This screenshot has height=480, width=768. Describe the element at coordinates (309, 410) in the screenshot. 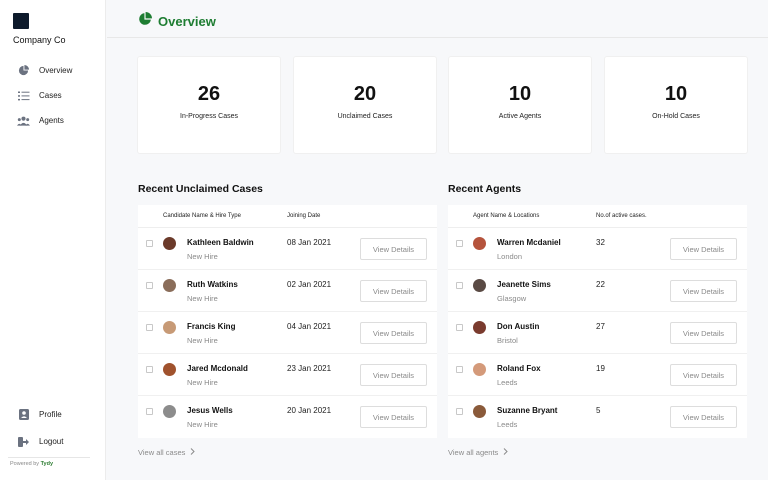

I see `row-value: 20 Jan 2021` at that location.